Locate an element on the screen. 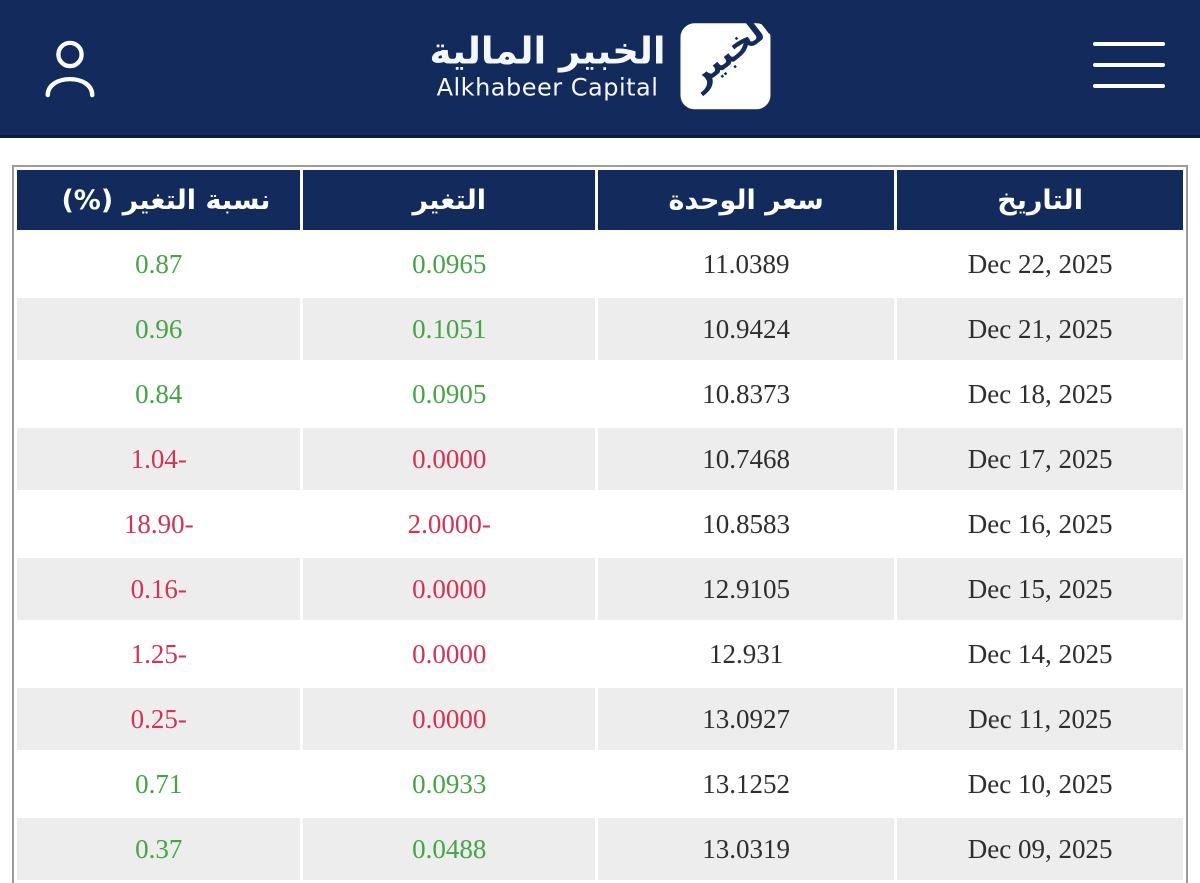 The image size is (1200, 883). table-row: 0.84 0.0905 10.8373 Dec 18, 2025 is located at coordinates (600, 394).